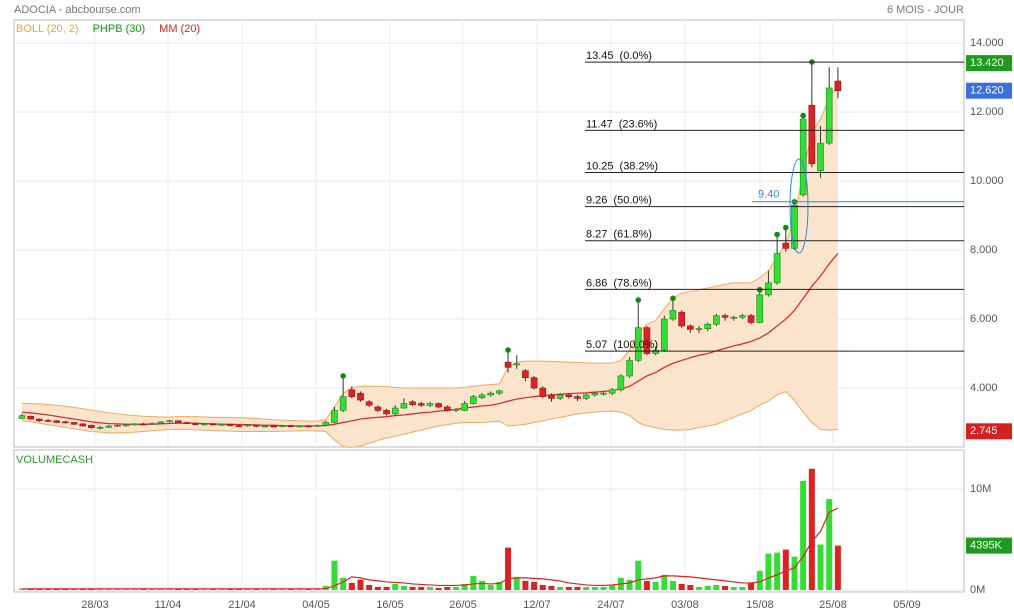 The height and width of the screenshot is (614, 1014). I want to click on y-tick-label: 4.000, so click(984, 388).